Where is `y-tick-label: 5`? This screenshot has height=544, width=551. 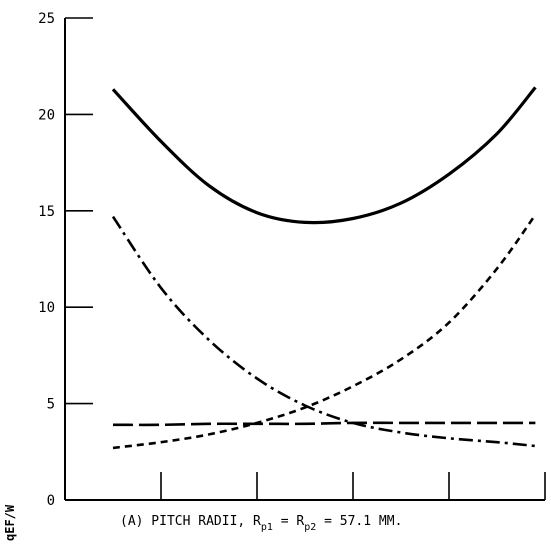 y-tick-label: 5 is located at coordinates (51, 405).